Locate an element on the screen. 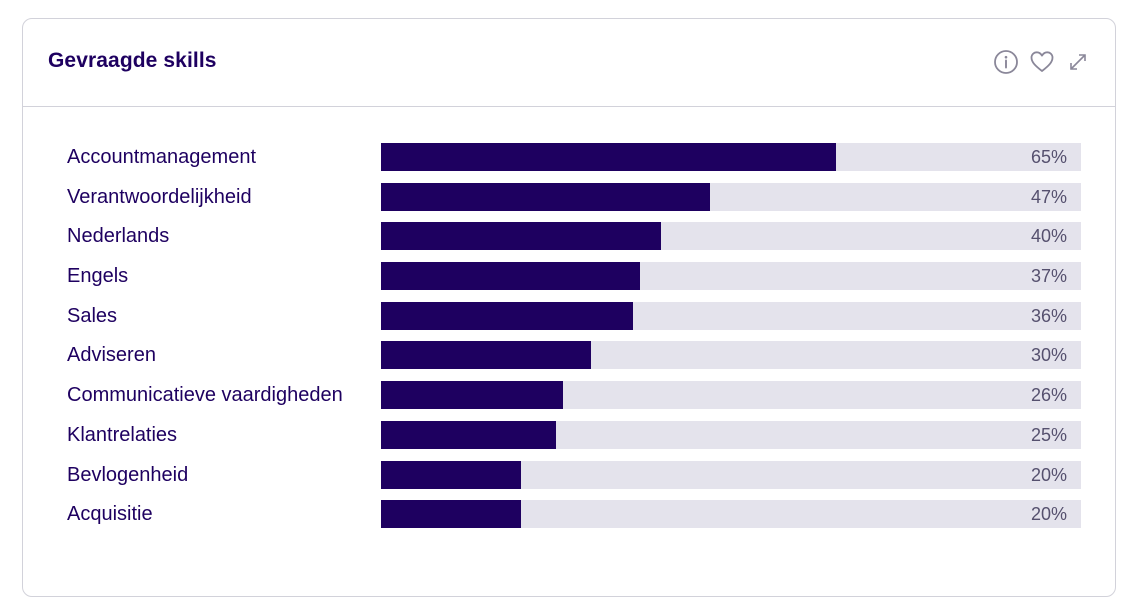 The height and width of the screenshot is (602, 1142). chart-row: Accountmanagement 65% is located at coordinates (569, 161).